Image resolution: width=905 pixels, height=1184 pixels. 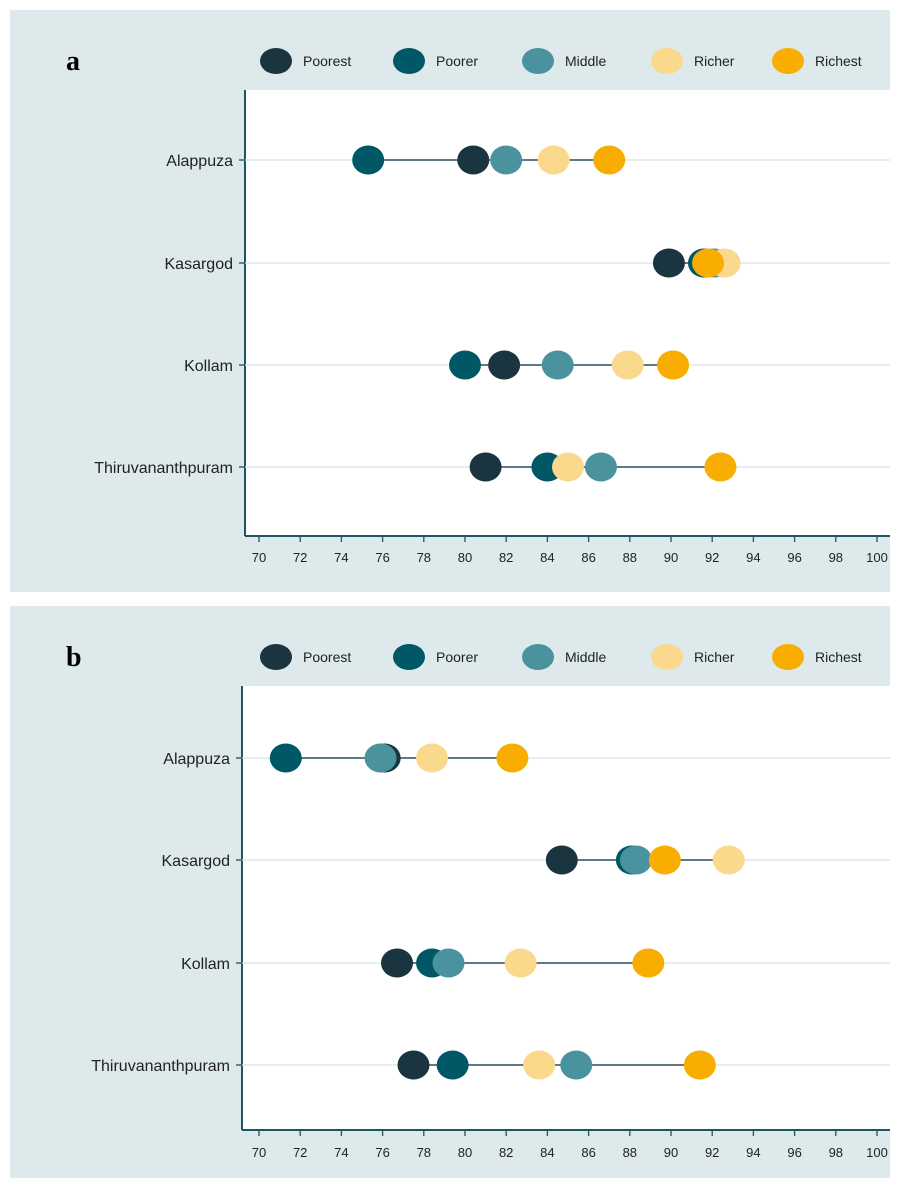 I want to click on panel-letter: a, so click(x=73, y=61).